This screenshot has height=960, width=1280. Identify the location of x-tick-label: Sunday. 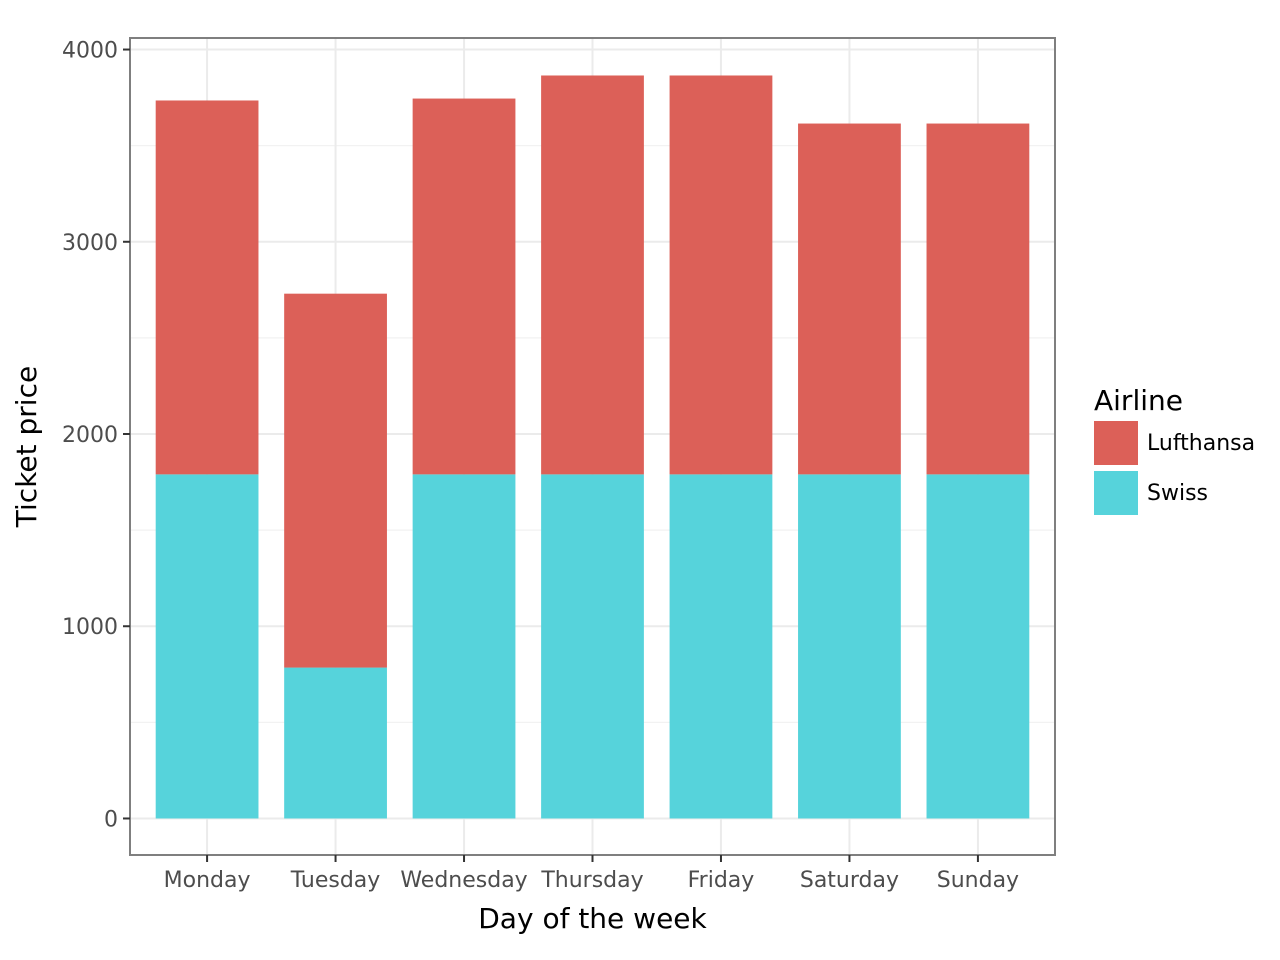
(978, 880).